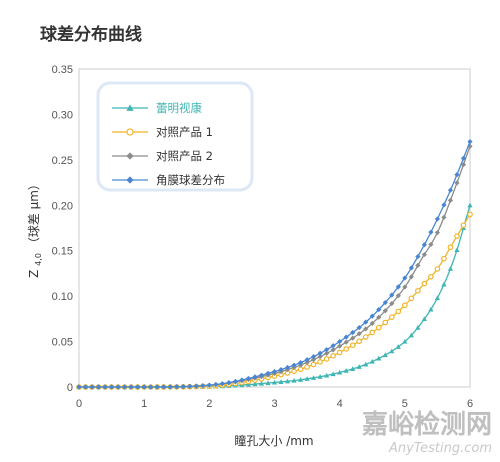  I want to click on watermark: 嘉峪检测网 AnyTesting.com, so click(427, 432).